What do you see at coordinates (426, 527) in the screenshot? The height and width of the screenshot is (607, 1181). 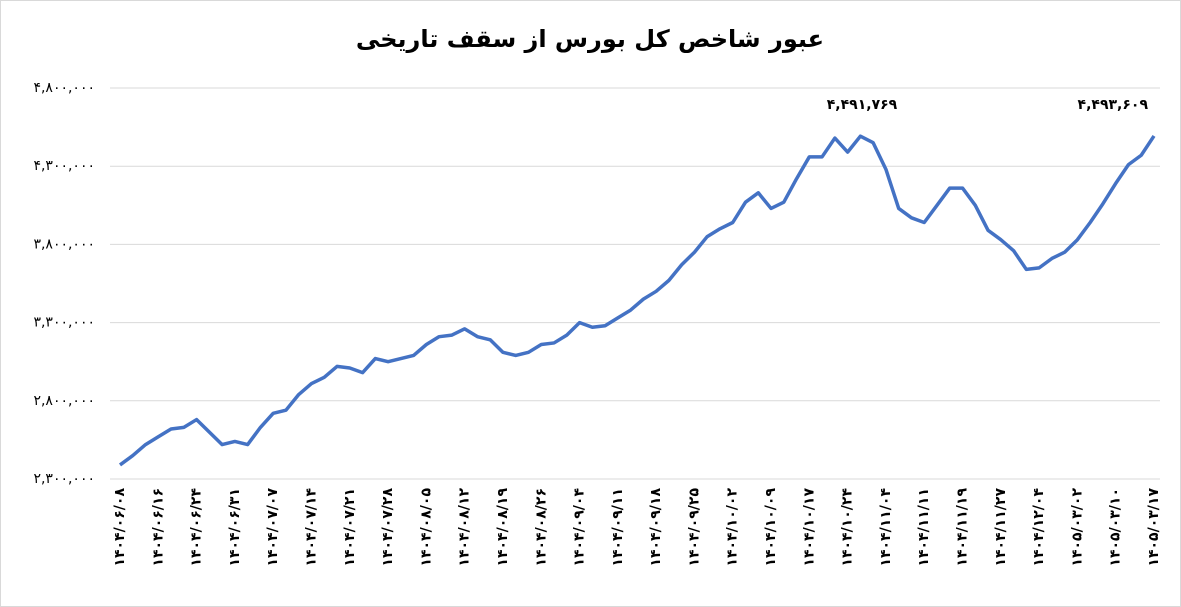 I see `x-tick-label: ۱۴۰۴/۰۸/۰۵` at bounding box center [426, 527].